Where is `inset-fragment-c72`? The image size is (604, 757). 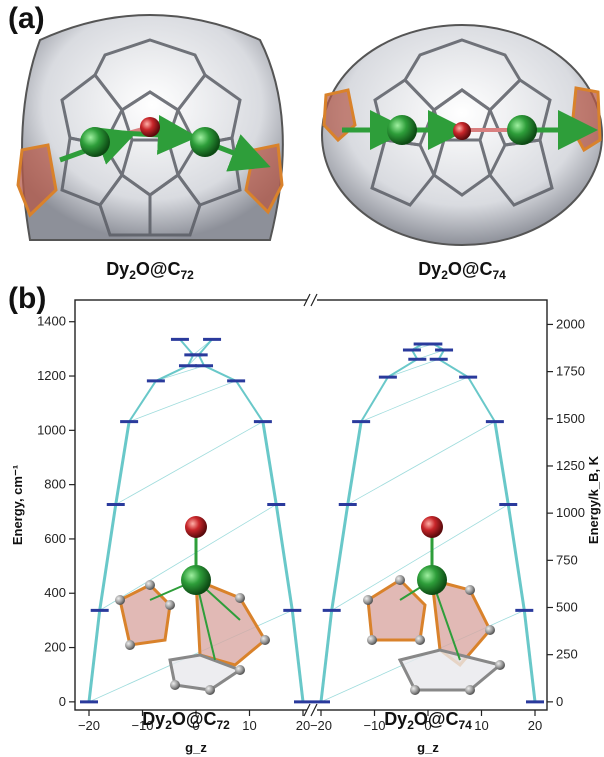 inset-fragment-c72 is located at coordinates (192, 605).